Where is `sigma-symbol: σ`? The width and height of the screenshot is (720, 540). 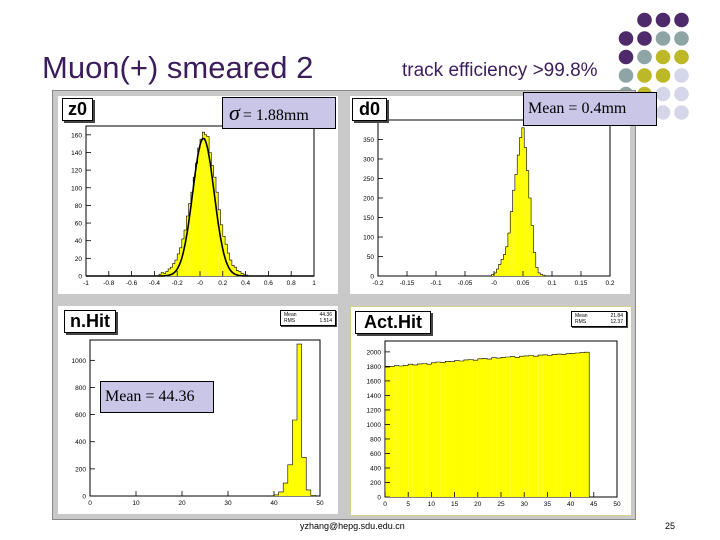 sigma-symbol: σ is located at coordinates (234, 112).